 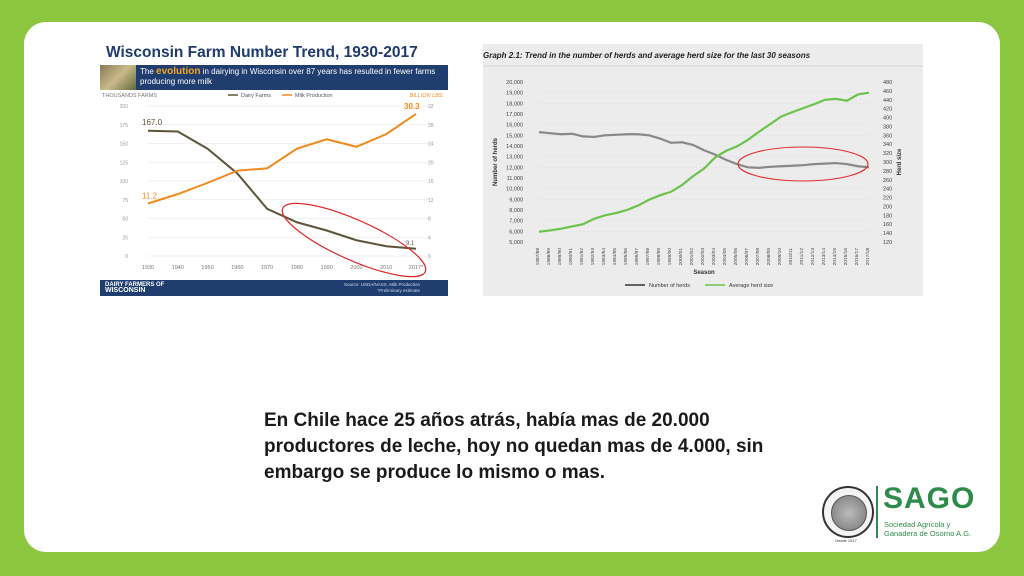 I want to click on x-tick2-3: 1990/91, so click(x=571, y=257).